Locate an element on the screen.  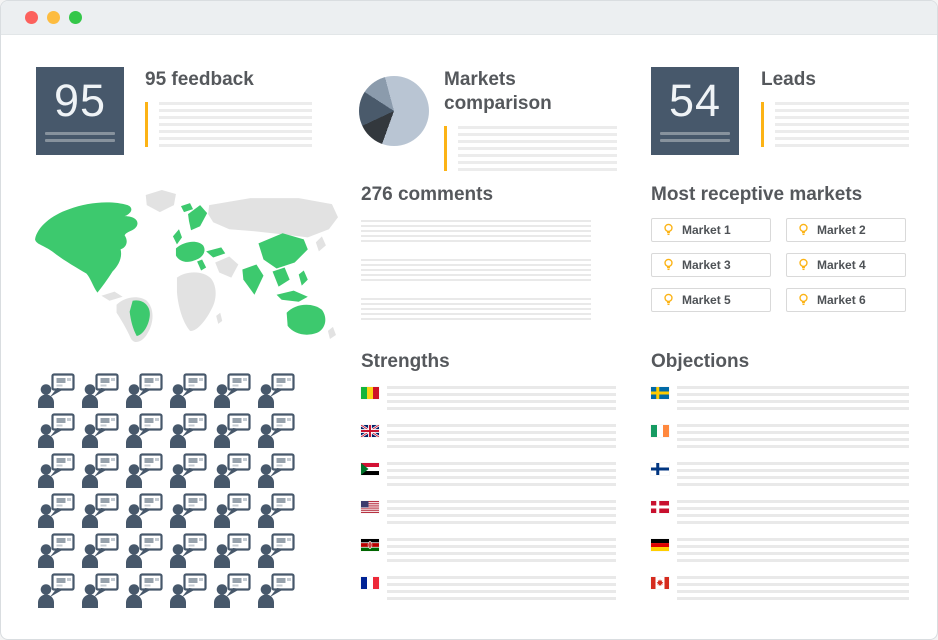
flag-mali-icon is located at coordinates (370, 392).